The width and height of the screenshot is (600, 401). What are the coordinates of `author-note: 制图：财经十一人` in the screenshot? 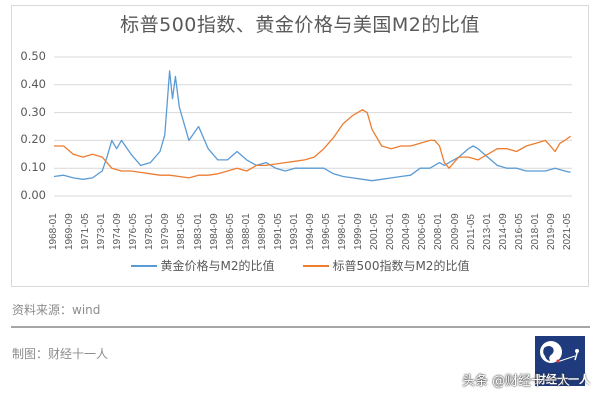 It's located at (60, 354).